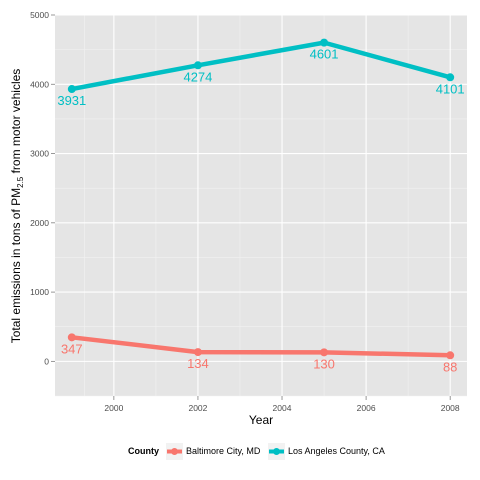  Describe the element at coordinates (197, 76) in the screenshot. I see `data-label-los-angeles: 4274` at that location.